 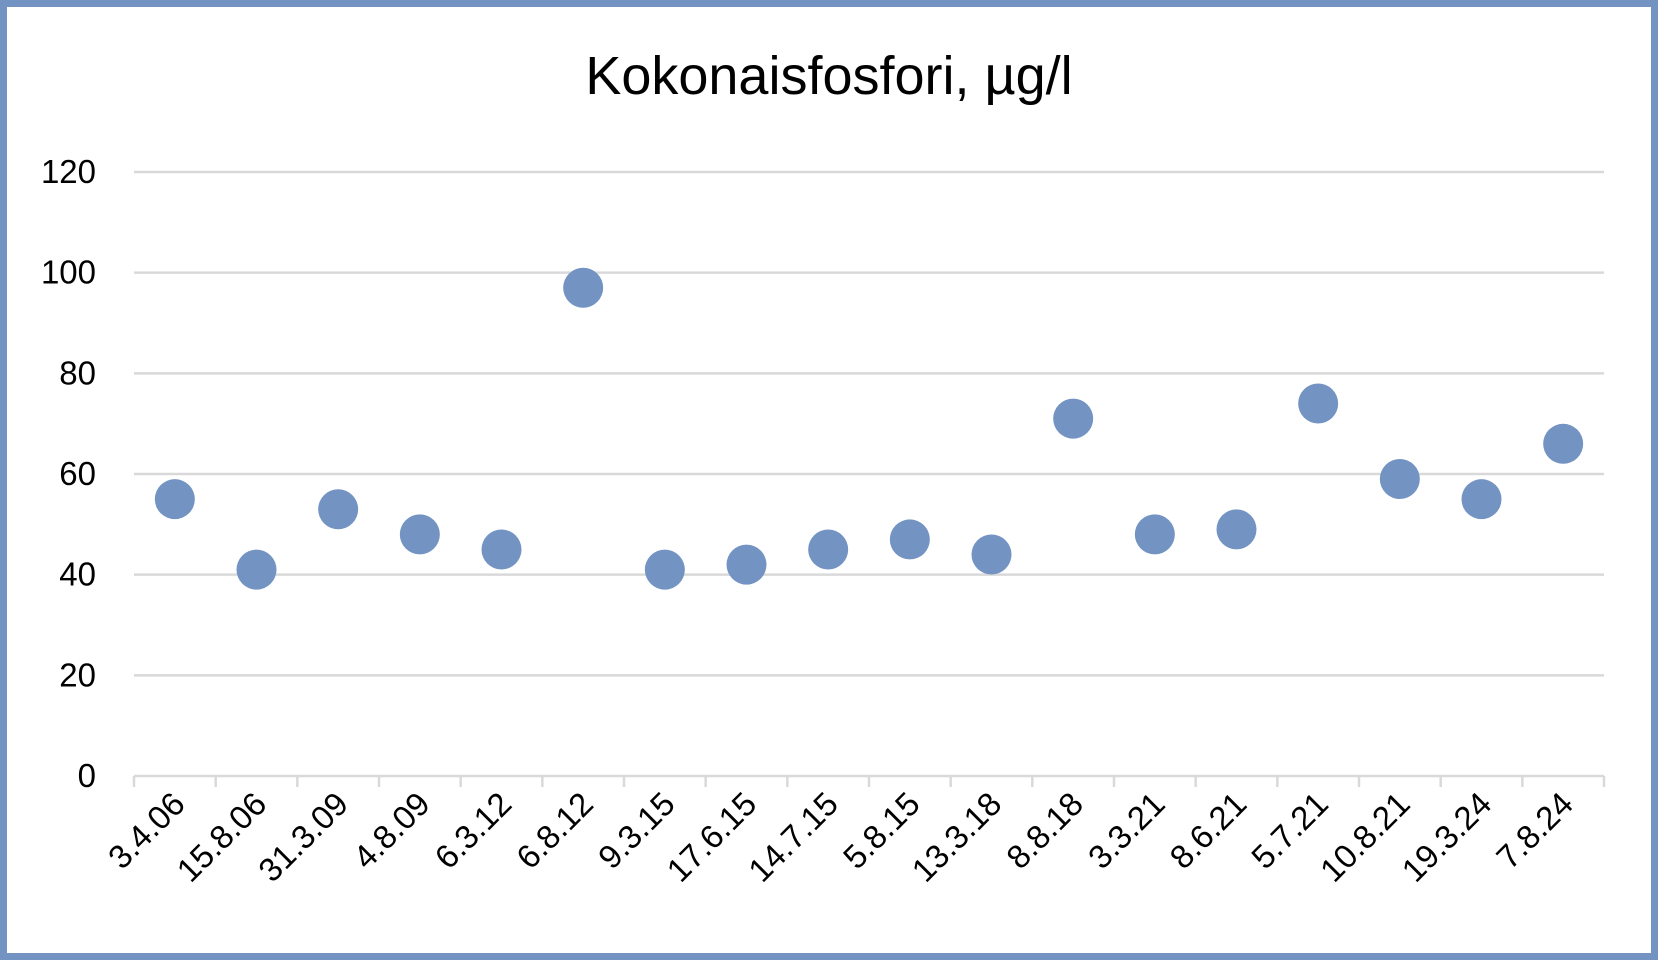 What do you see at coordinates (77, 674) in the screenshot?
I see `y-tick-label: 20` at bounding box center [77, 674].